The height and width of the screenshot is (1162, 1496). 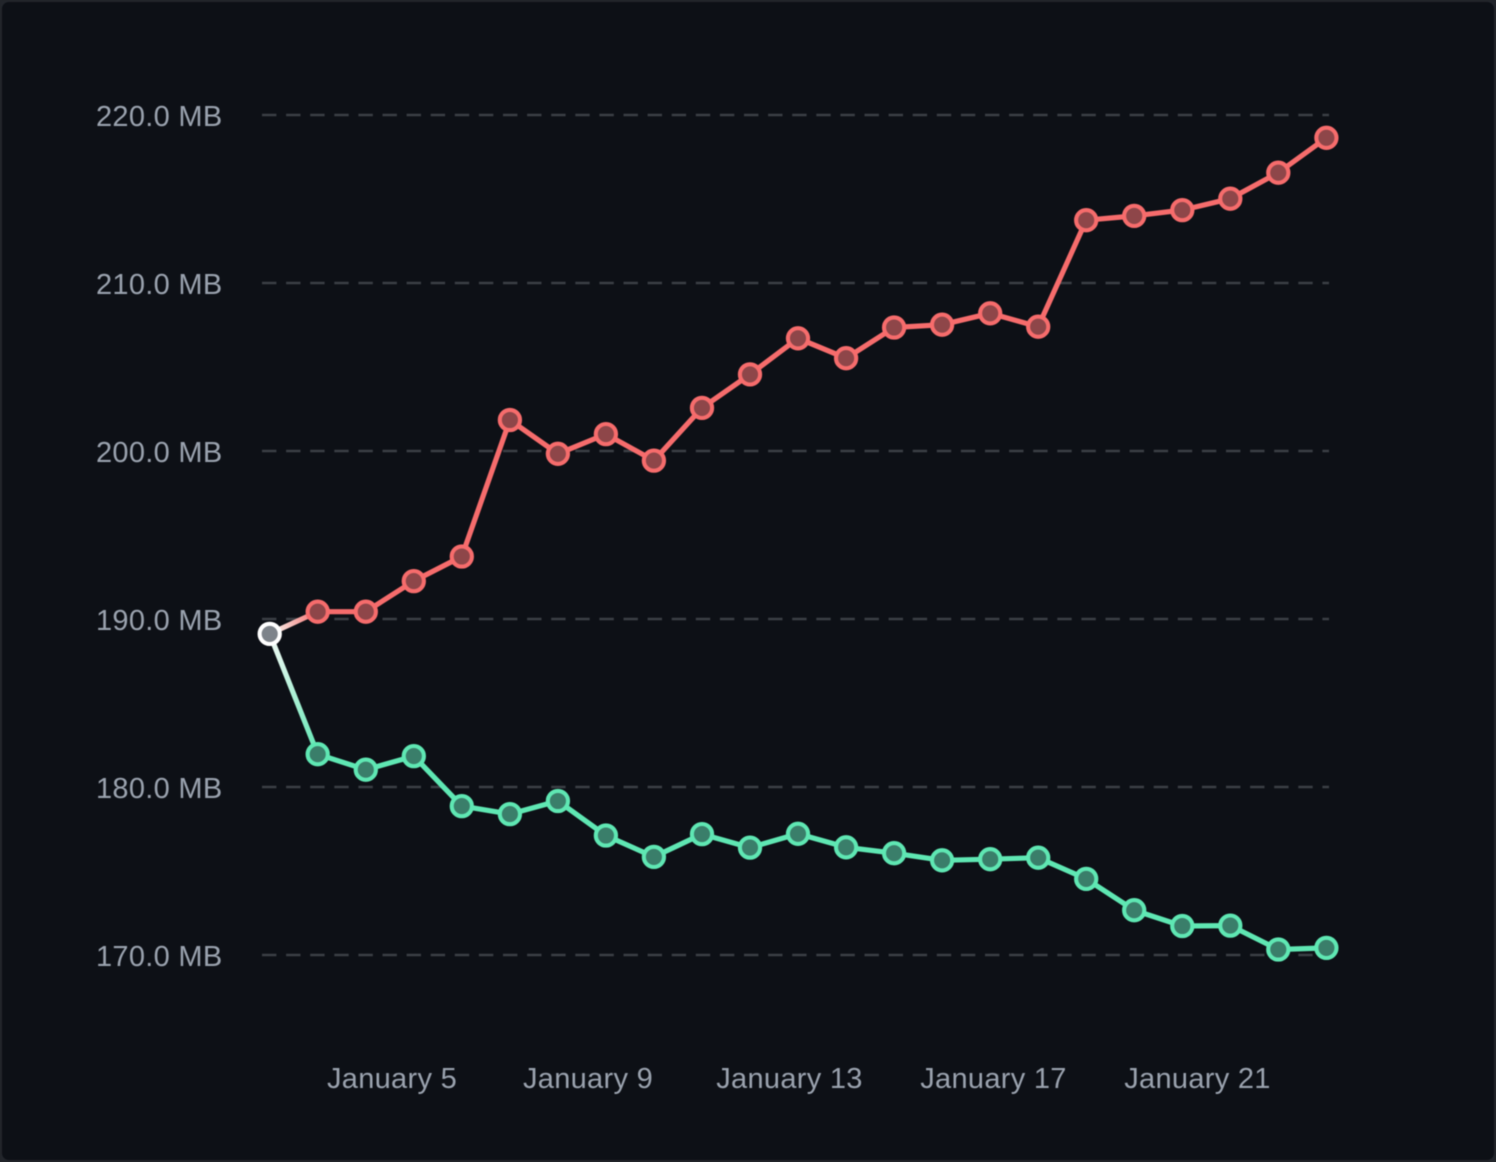 I want to click on svg-text: January 13, so click(x=789, y=1079).